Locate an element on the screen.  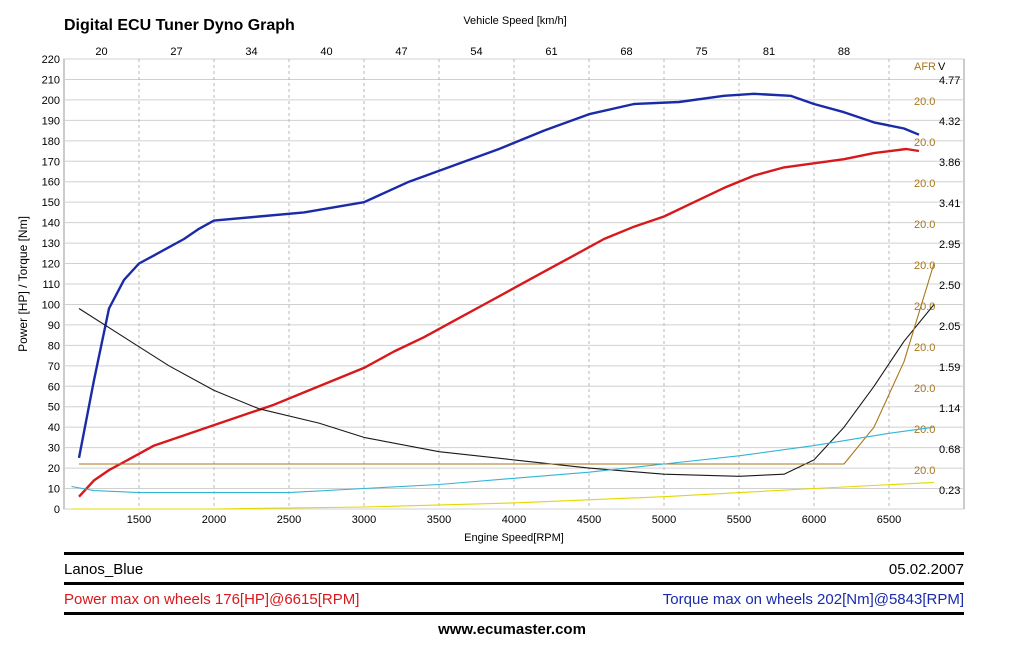
y-tick-label: 20 is located at coordinates (54, 469).